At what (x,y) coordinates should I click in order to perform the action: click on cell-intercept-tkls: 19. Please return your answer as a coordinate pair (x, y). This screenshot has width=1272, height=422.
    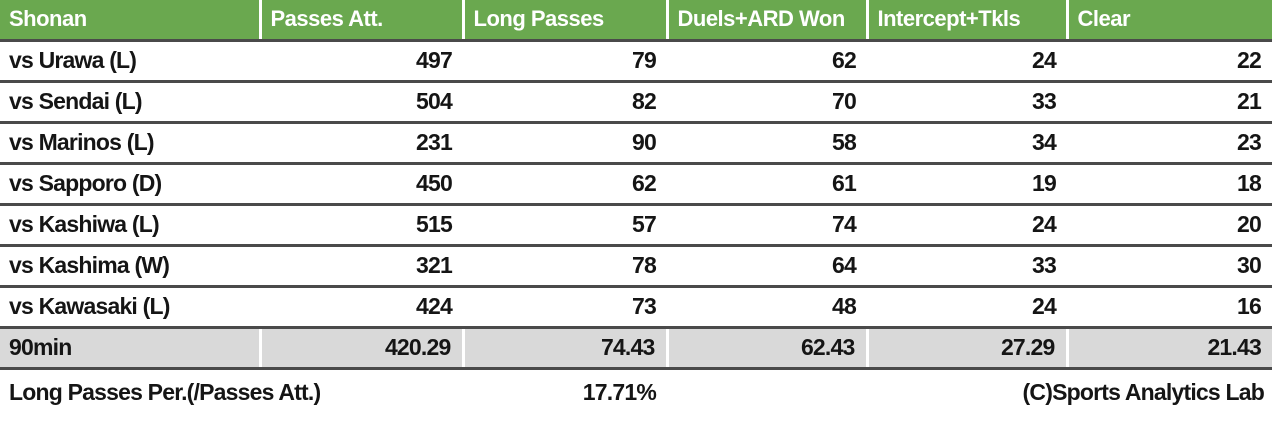
    Looking at the image, I should click on (967, 184).